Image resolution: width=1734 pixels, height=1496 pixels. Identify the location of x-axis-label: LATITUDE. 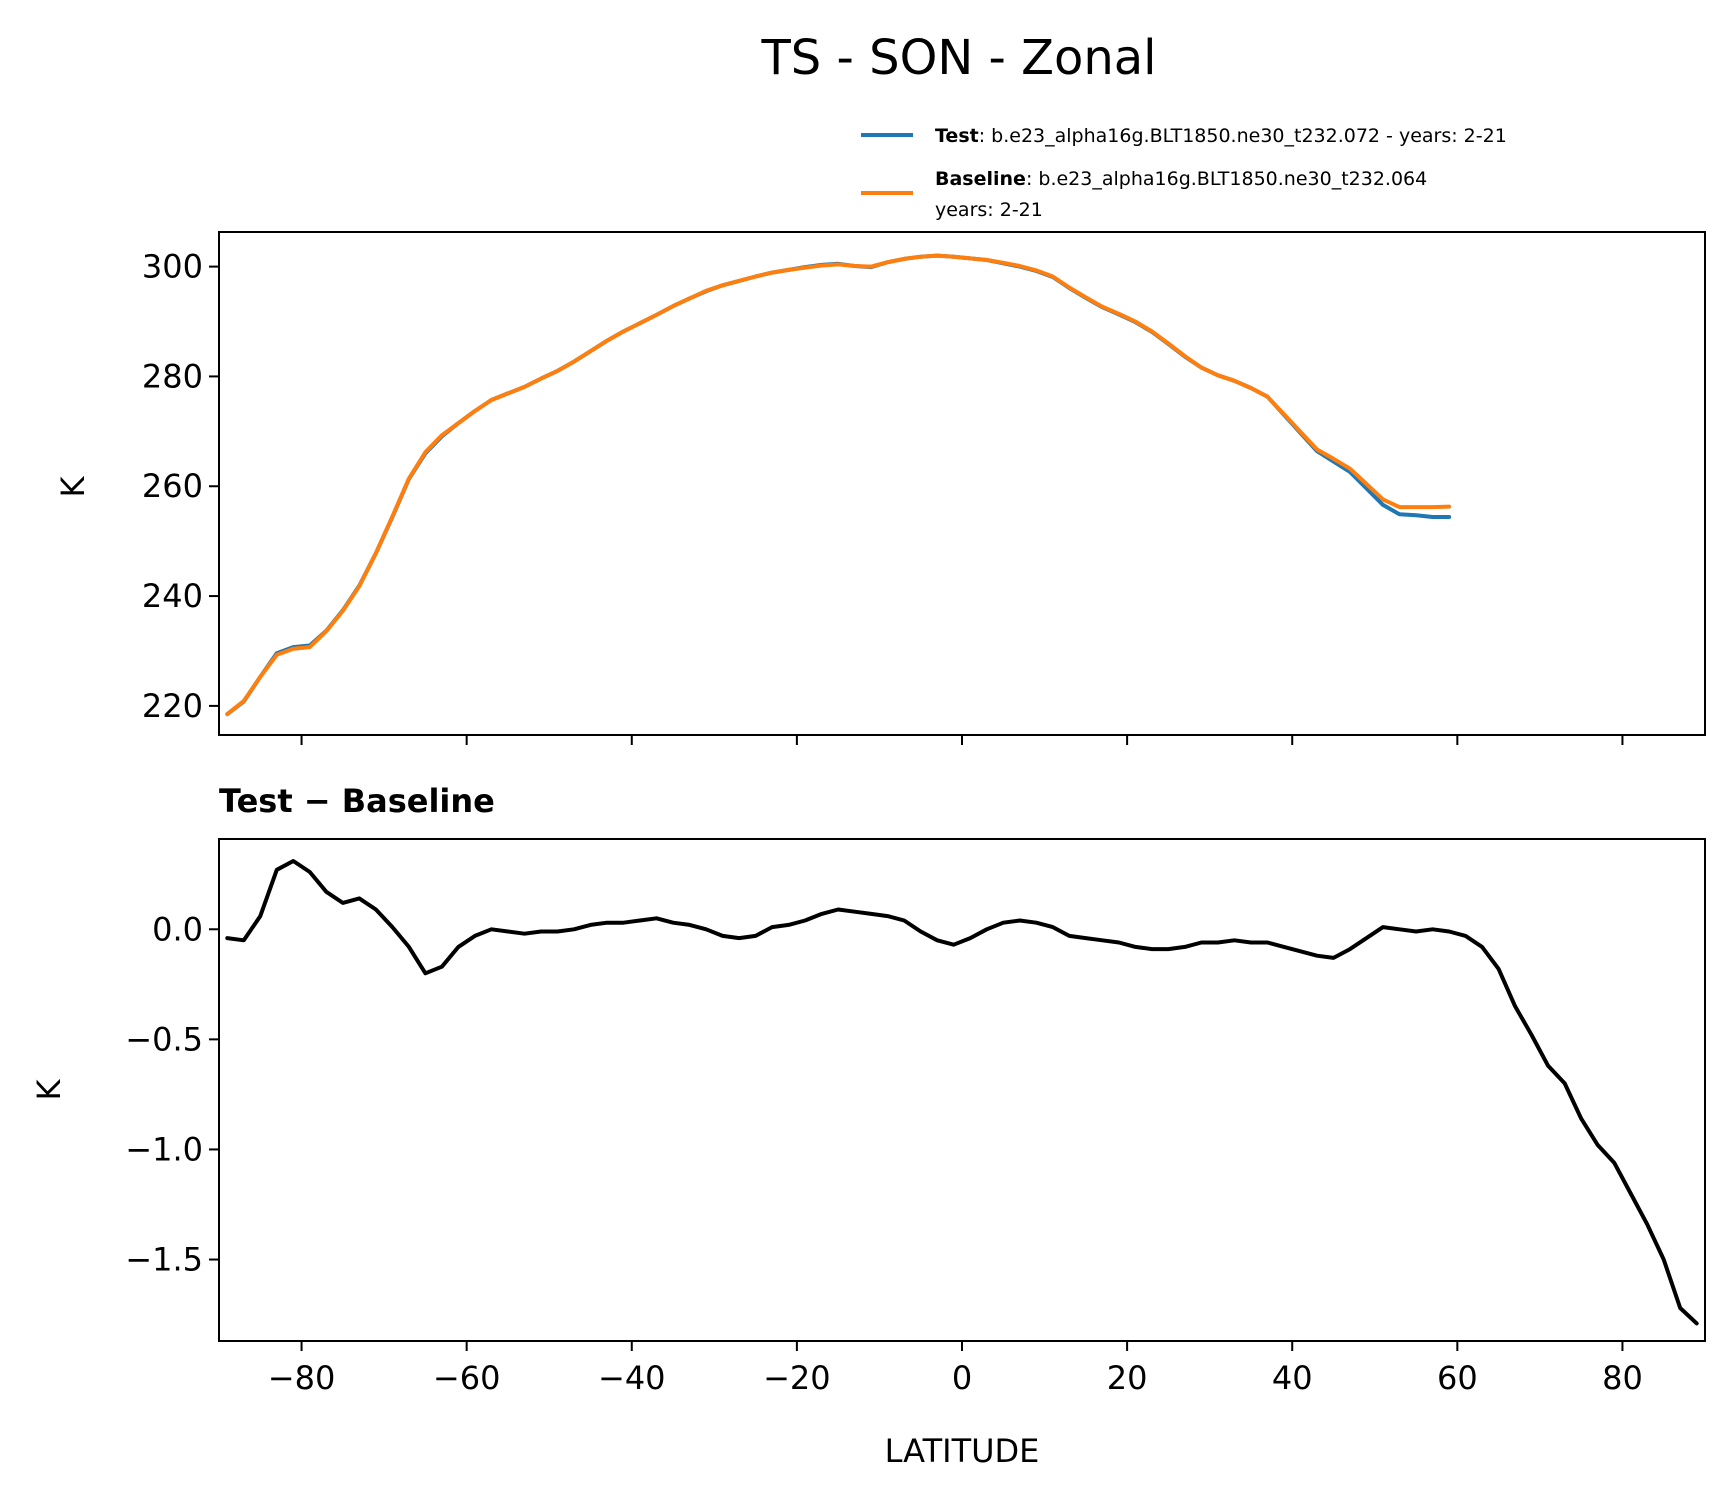
(962, 1451).